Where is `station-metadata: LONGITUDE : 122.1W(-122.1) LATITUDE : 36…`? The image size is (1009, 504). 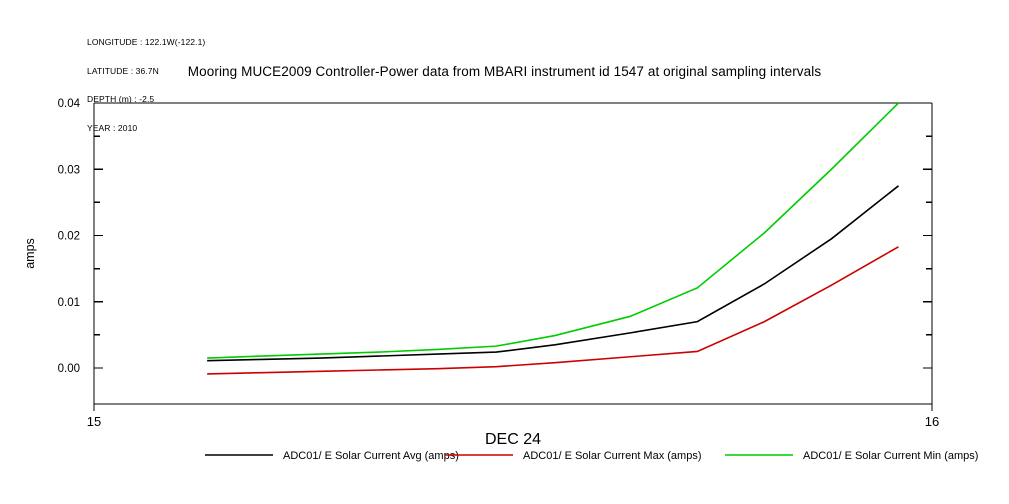
station-metadata: LONGITUDE : 122.1W(-122.1) LATITUDE : 36… is located at coordinates (146, 85).